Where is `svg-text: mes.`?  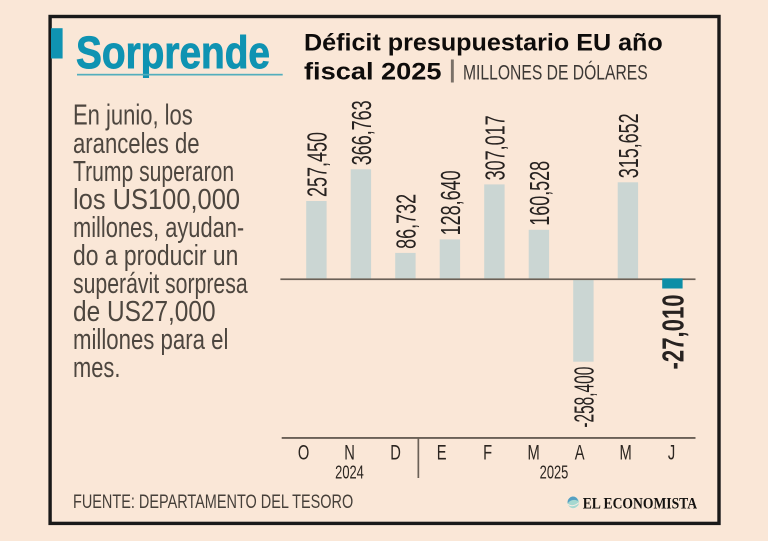
svg-text: mes. is located at coordinates (96, 368).